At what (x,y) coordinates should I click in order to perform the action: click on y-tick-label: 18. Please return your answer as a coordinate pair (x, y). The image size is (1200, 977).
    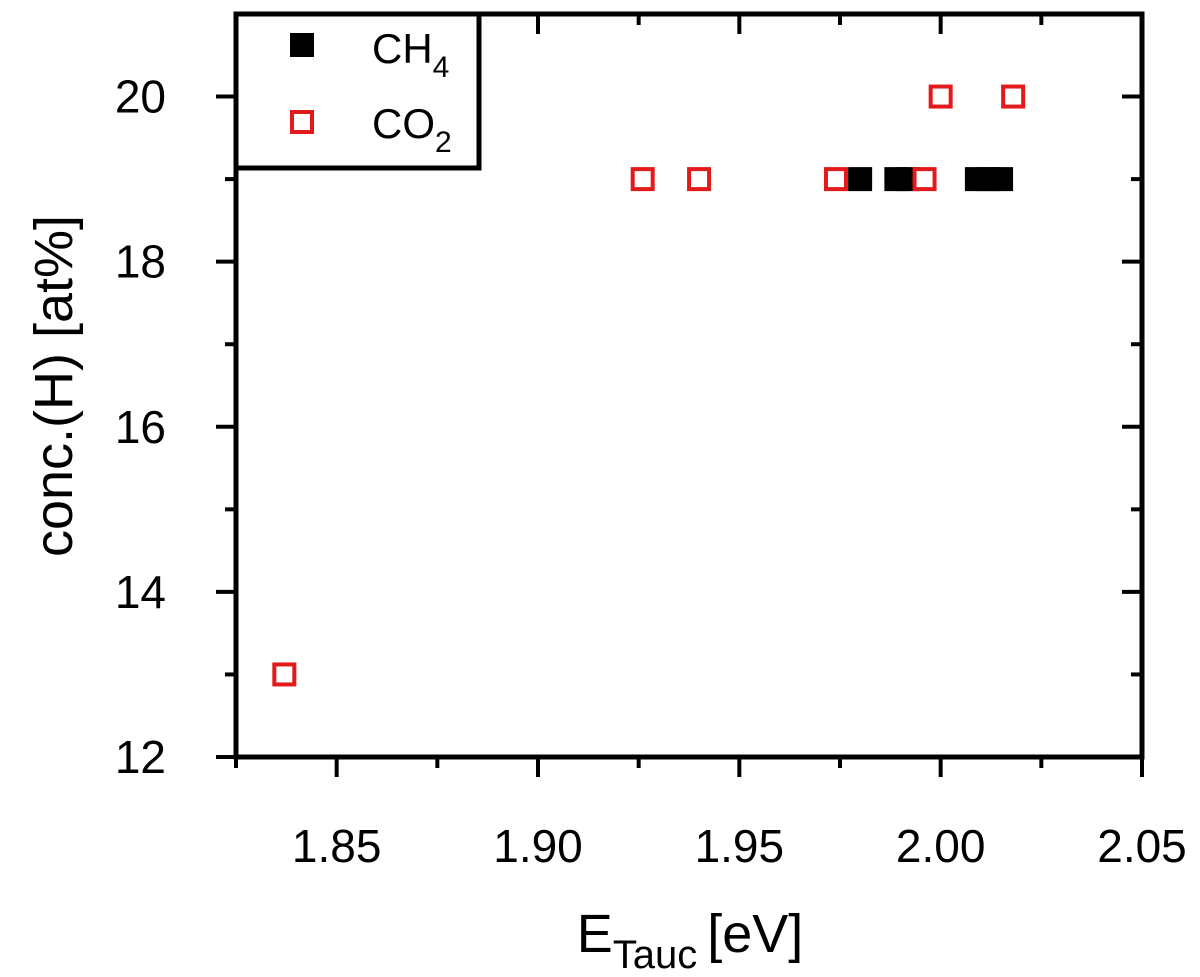
    Looking at the image, I should click on (140, 262).